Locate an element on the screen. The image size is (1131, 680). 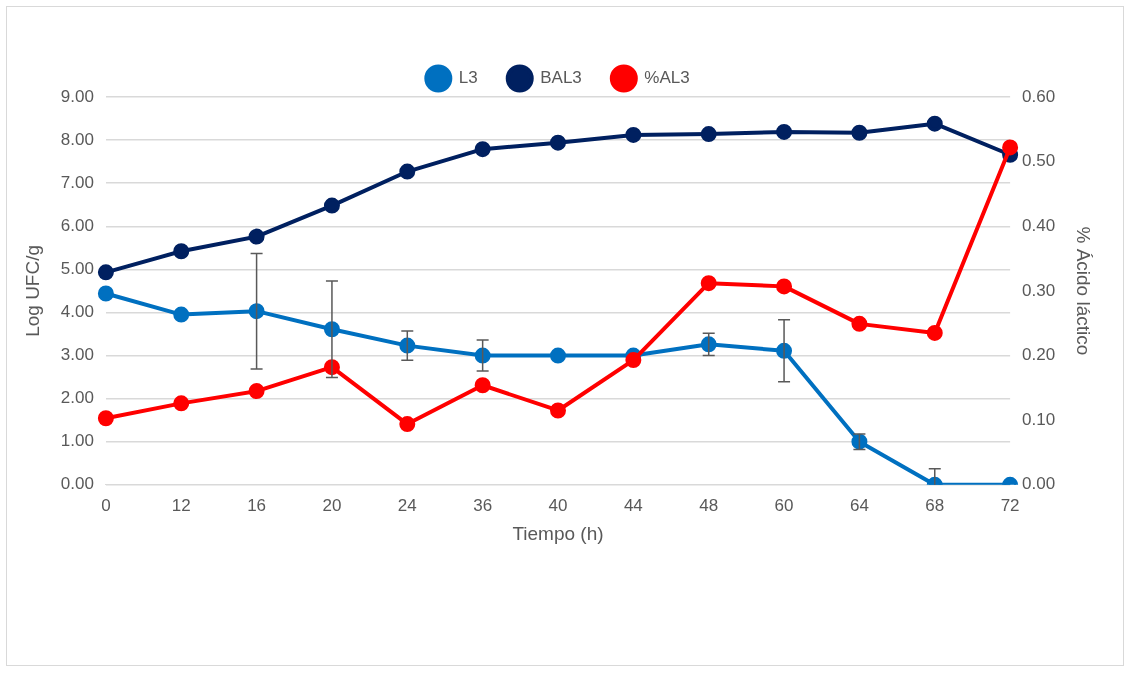
x-tick-label: 20 is located at coordinates (332, 505).